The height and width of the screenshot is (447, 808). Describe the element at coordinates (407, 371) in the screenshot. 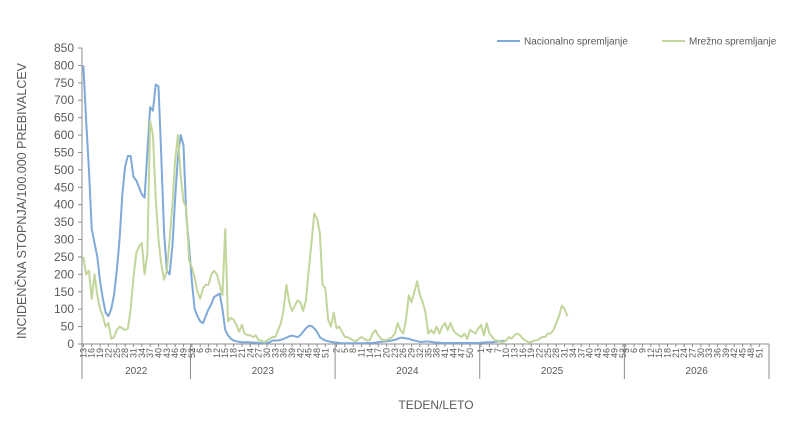

I see `year-label: 2024` at that location.